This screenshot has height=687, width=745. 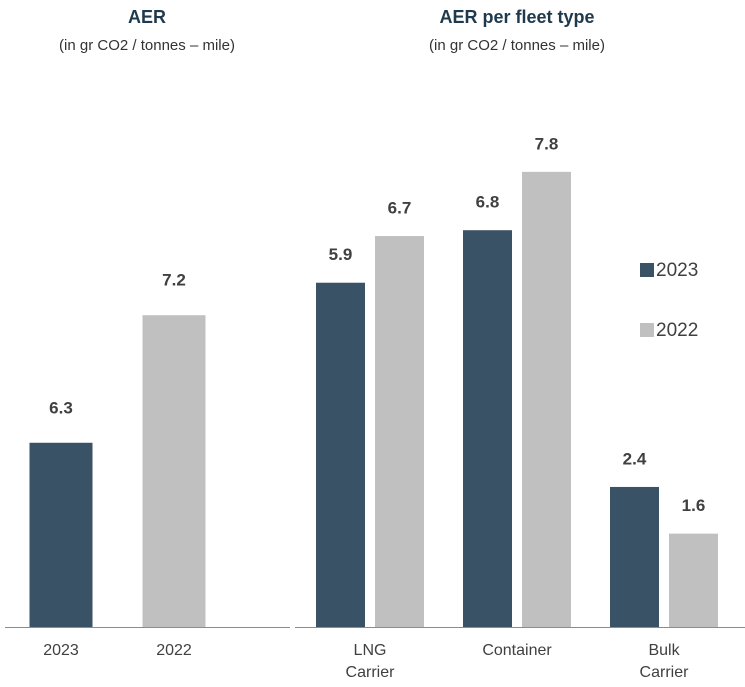 What do you see at coordinates (635, 458) in the screenshot?
I see `value-label: 2.4` at bounding box center [635, 458].